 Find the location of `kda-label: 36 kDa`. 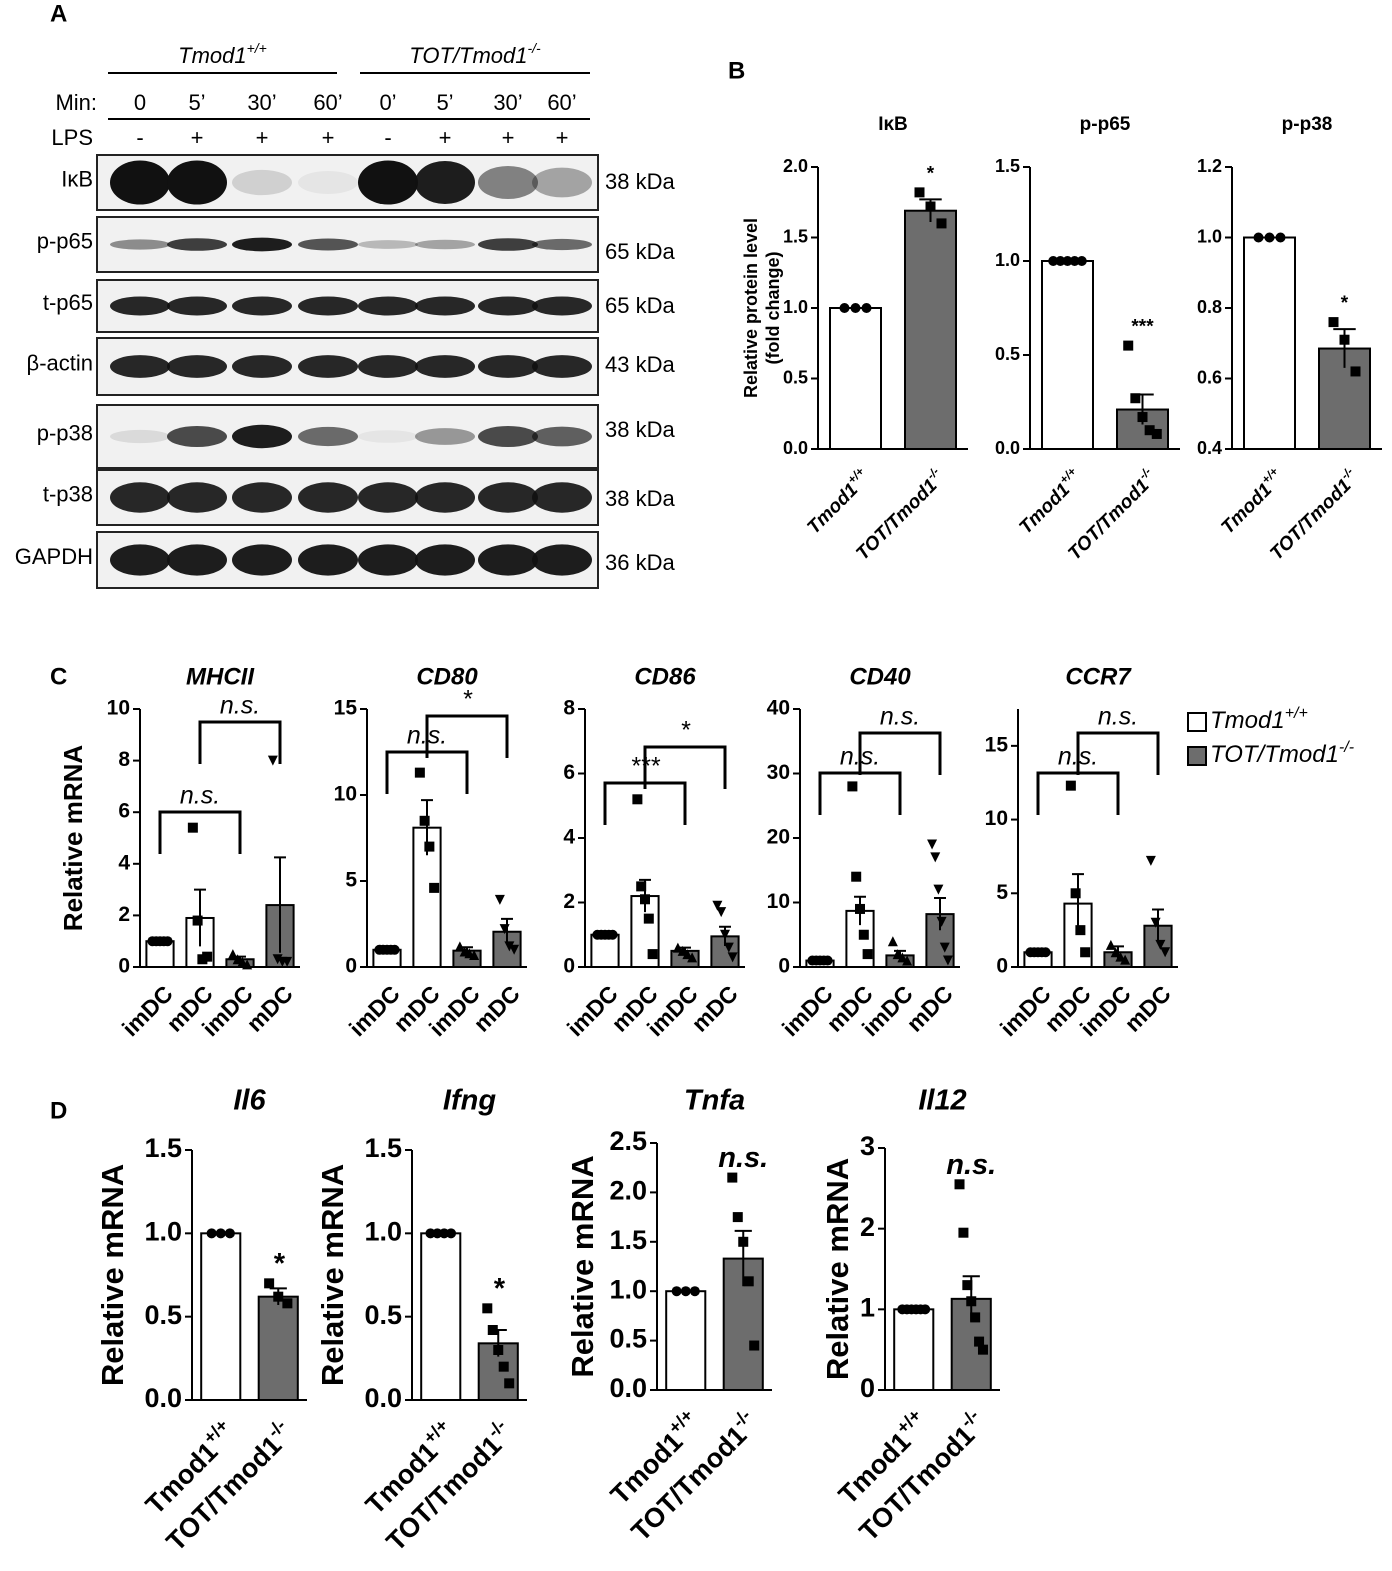

kda-label: 36 kDa is located at coordinates (640, 562).